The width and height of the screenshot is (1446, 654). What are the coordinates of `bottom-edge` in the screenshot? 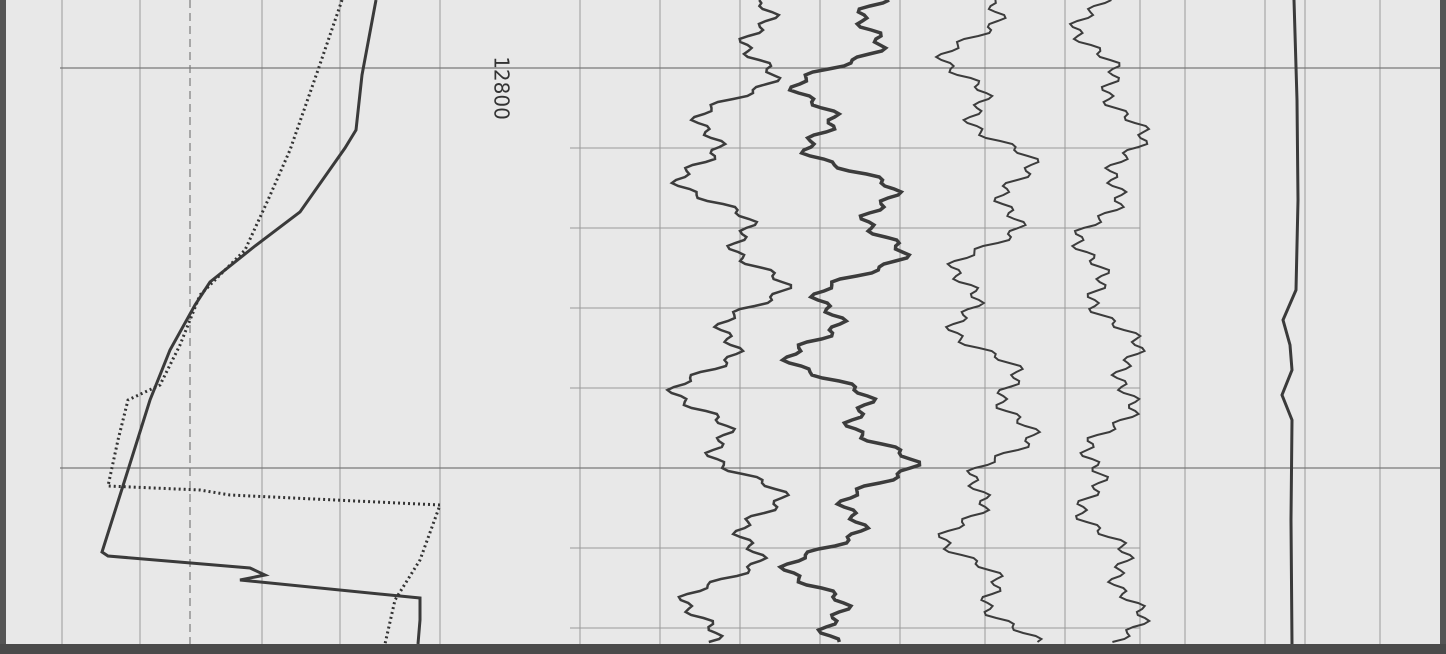 It's located at (723, 649).